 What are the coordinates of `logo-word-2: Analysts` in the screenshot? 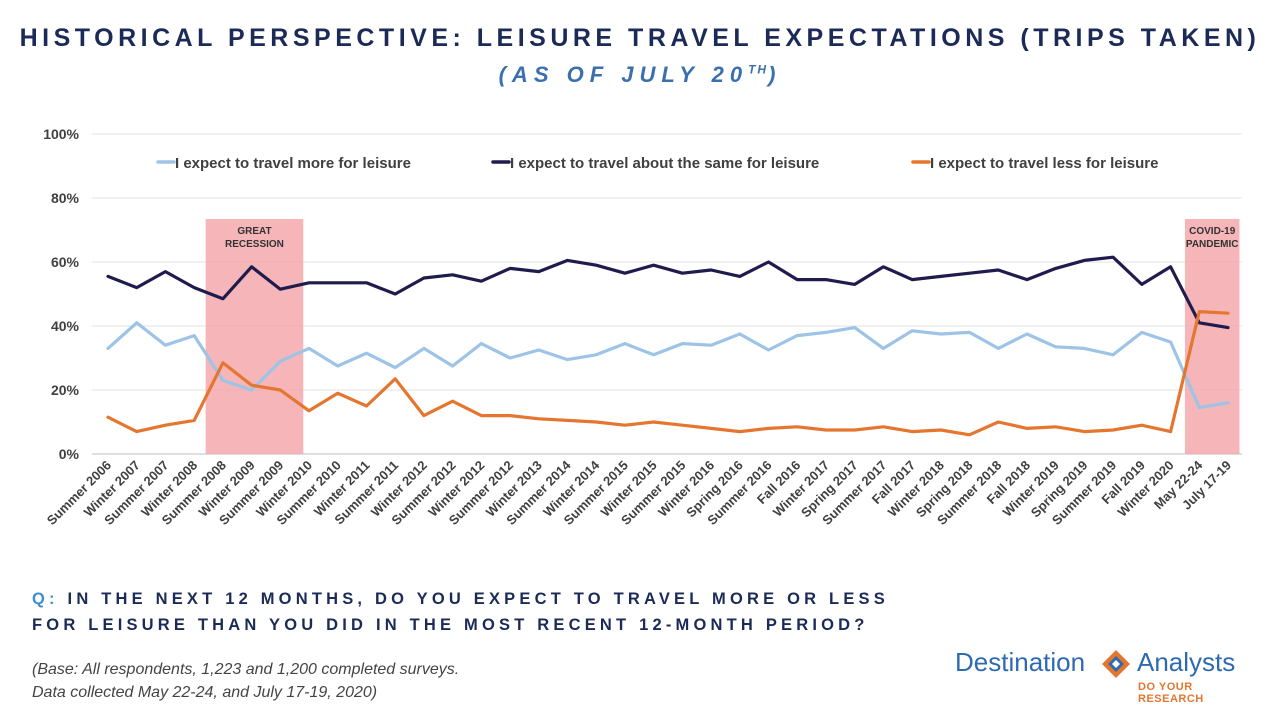 It's located at (1186, 662).